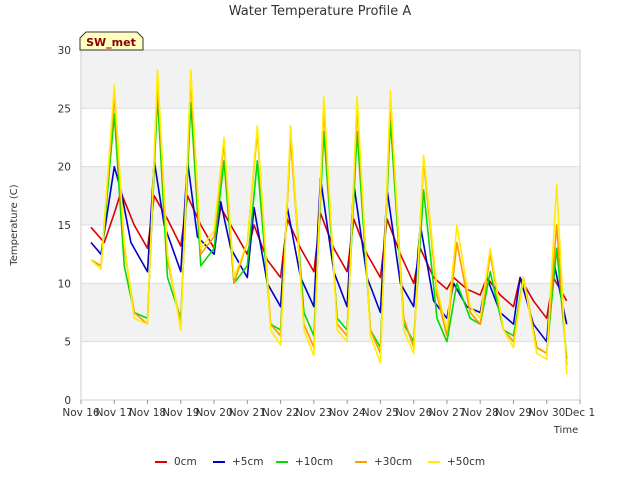 The width and height of the screenshot is (640, 480). I want to click on x-tick-label: Nov 23, so click(313, 413).